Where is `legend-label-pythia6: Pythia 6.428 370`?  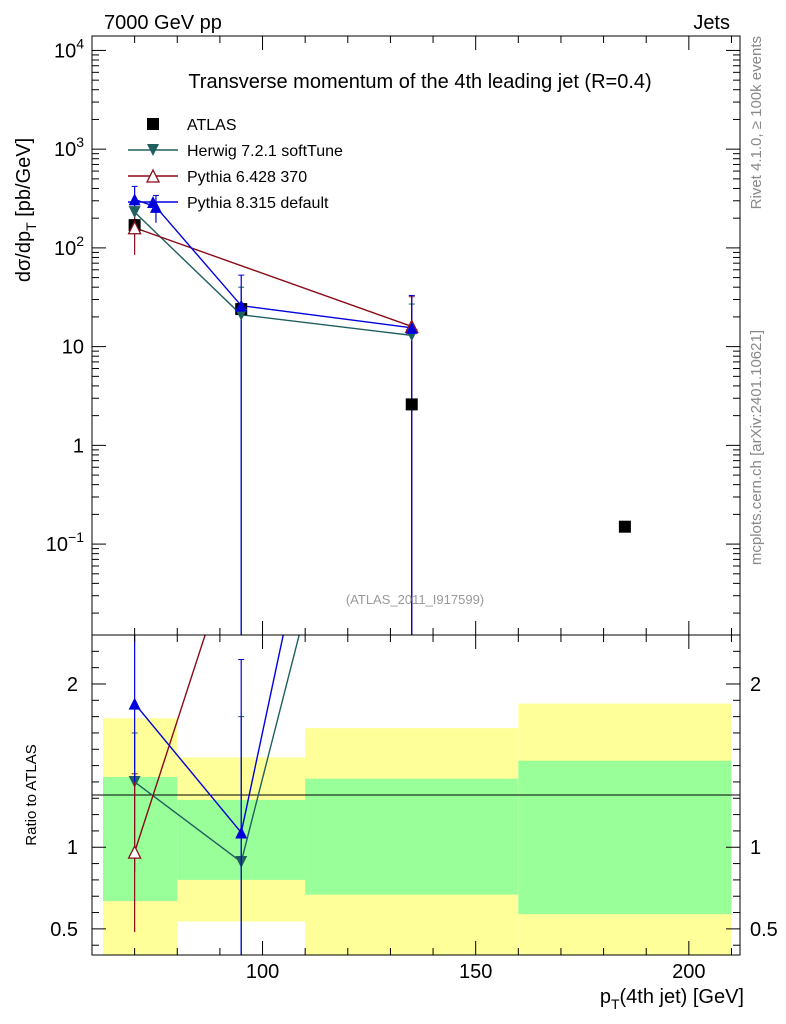
legend-label-pythia6: Pythia 6.428 370 is located at coordinates (247, 177).